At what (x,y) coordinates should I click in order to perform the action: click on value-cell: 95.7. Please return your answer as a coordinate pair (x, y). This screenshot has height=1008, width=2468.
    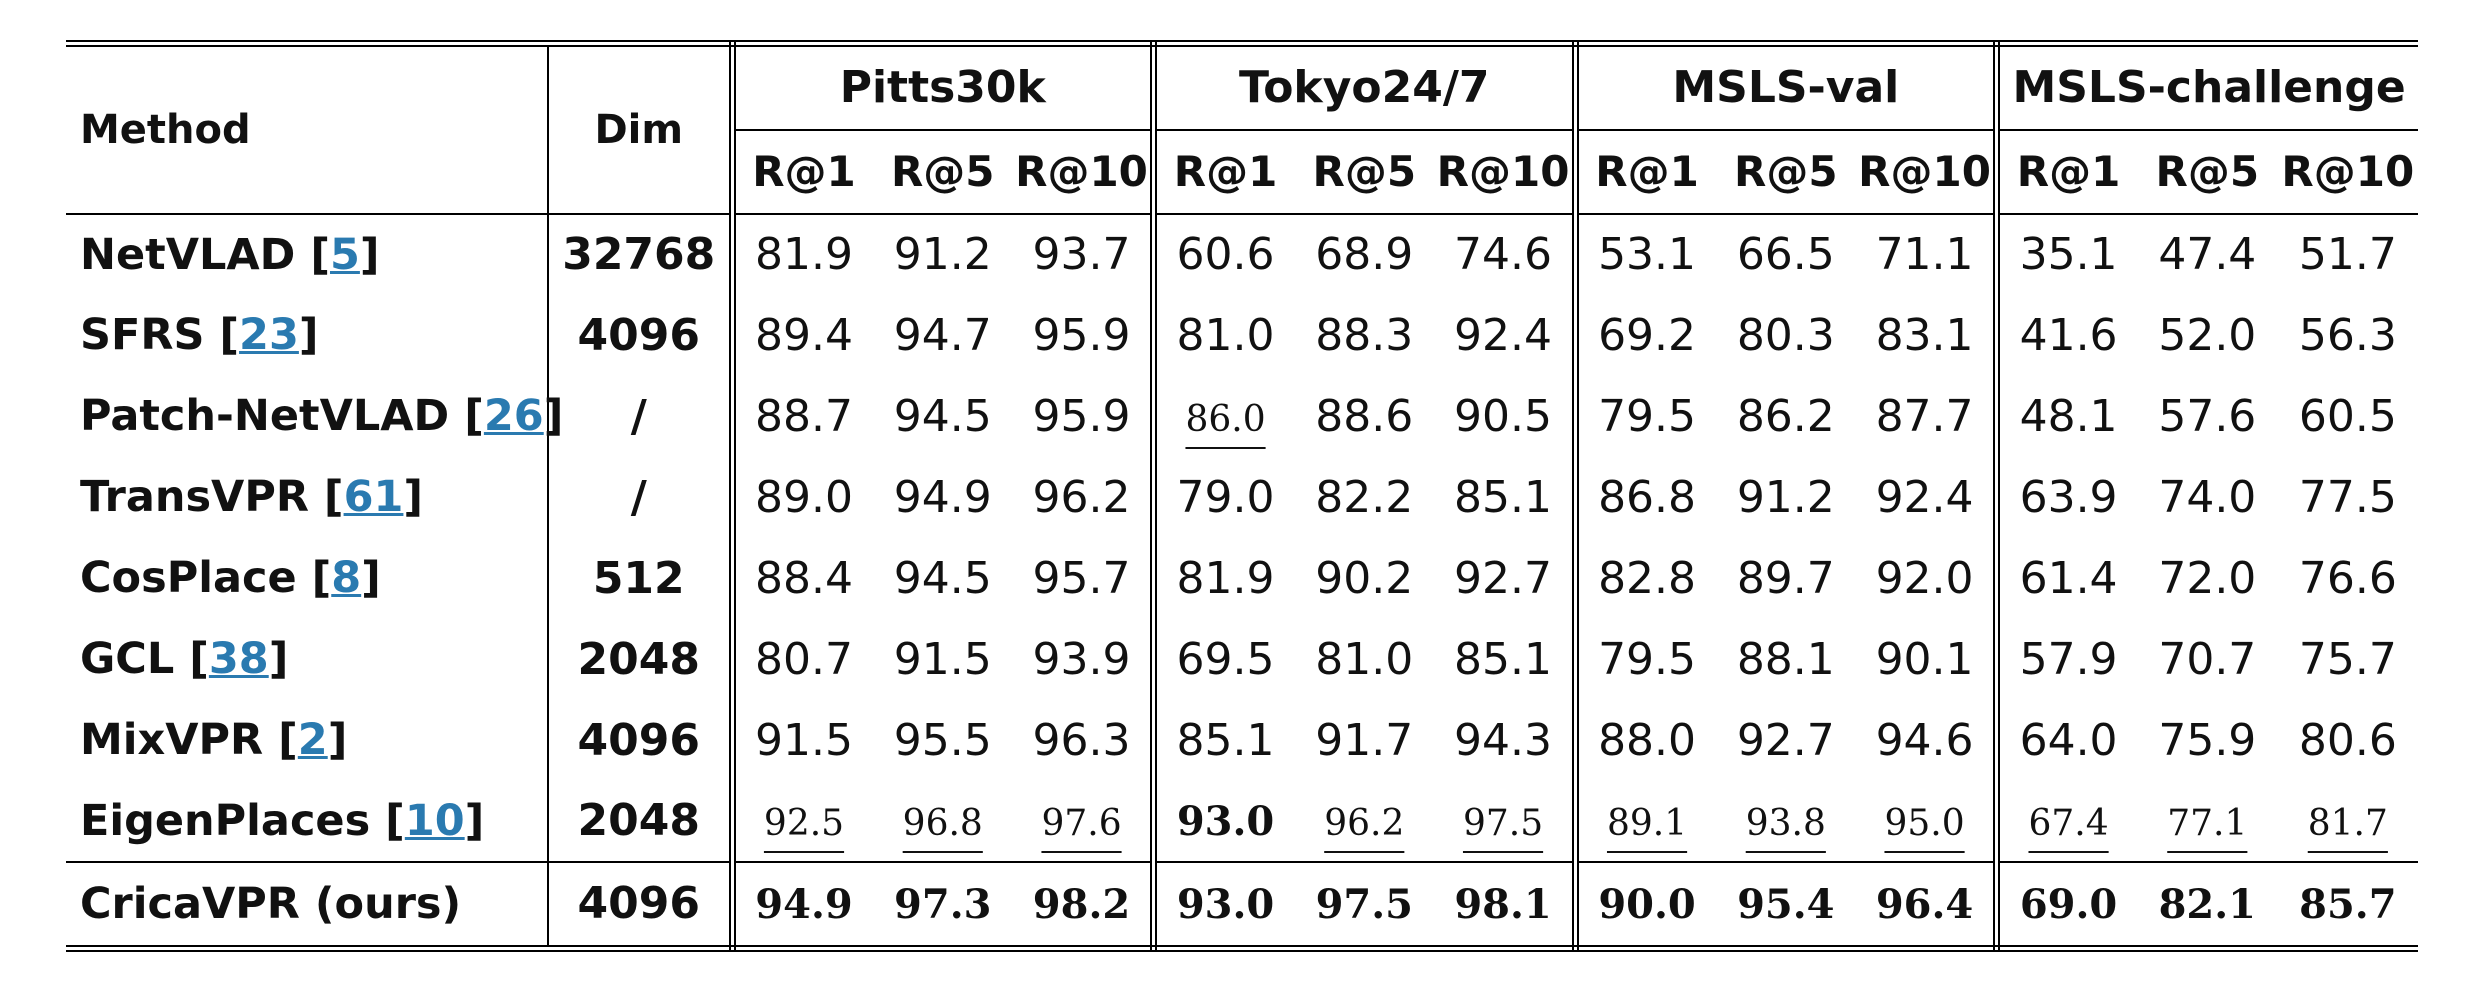
    Looking at the image, I should click on (1085, 578).